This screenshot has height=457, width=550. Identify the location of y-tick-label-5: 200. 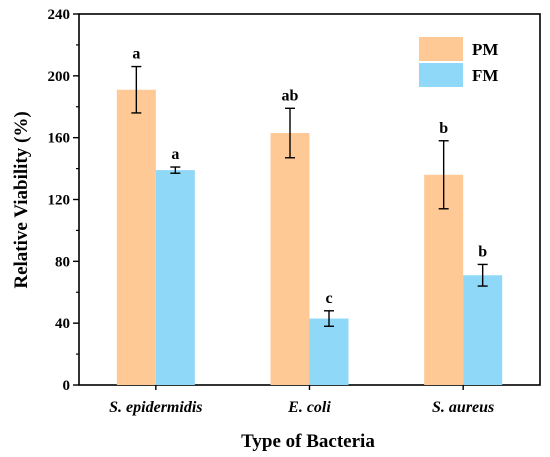
(59, 77).